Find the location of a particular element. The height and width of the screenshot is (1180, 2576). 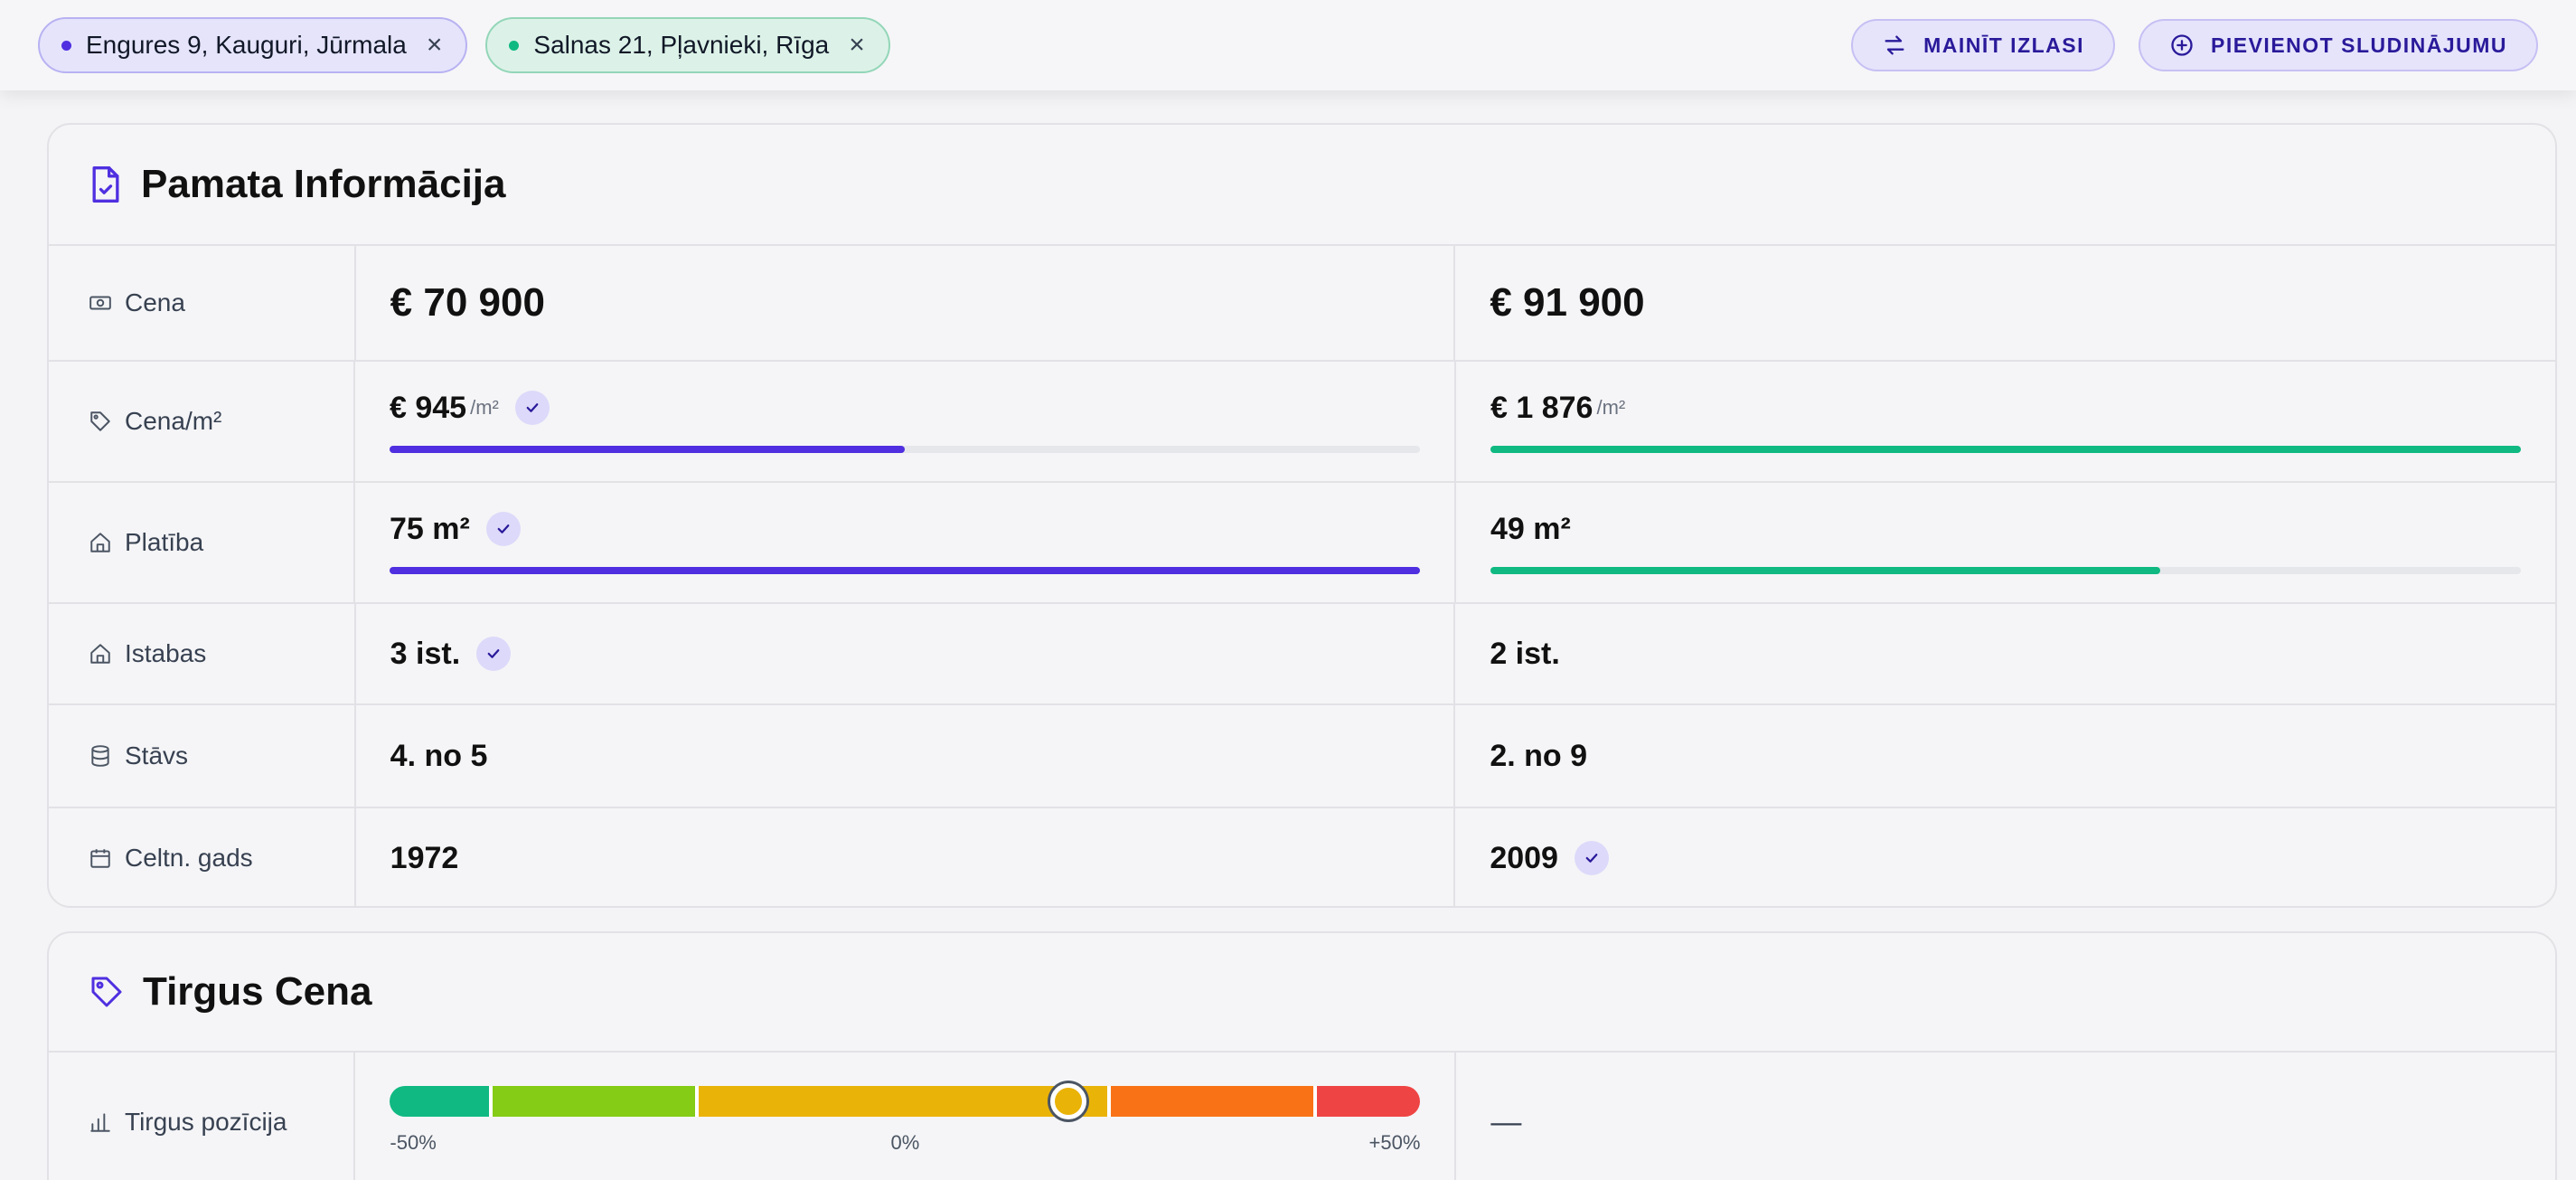

row-label: Tirgus pozīcija is located at coordinates (202, 1116).